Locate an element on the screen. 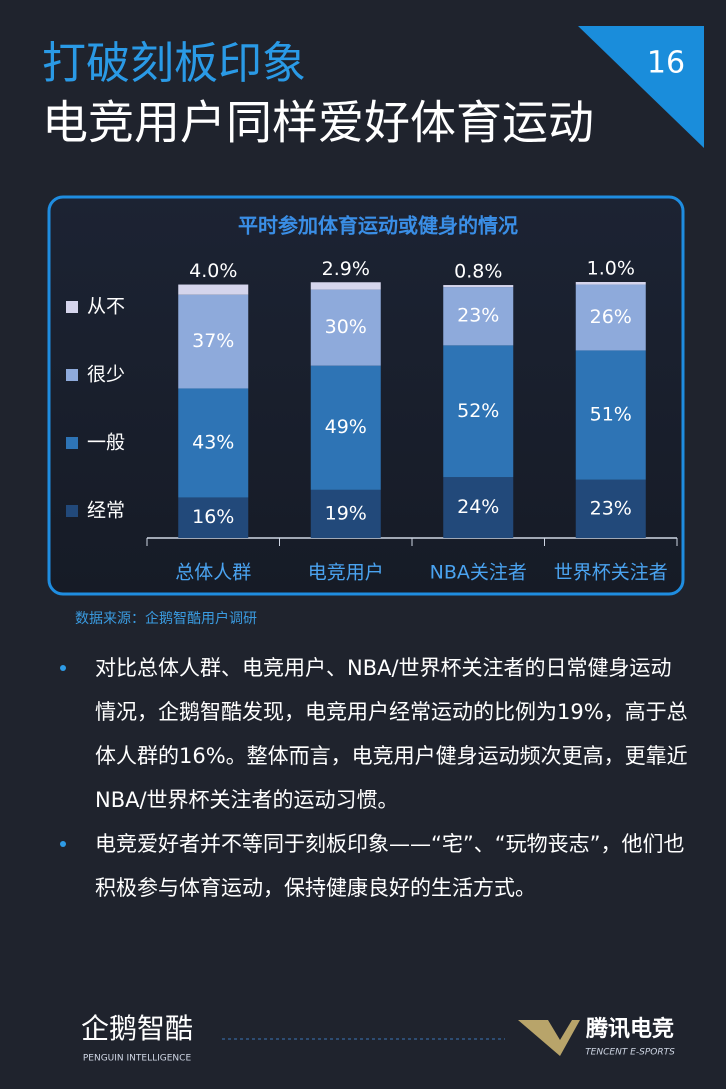 Image resolution: width=726 pixels, height=1089 pixels. source: 数据来源：企鹅智酷用户调研 is located at coordinates (166, 618).